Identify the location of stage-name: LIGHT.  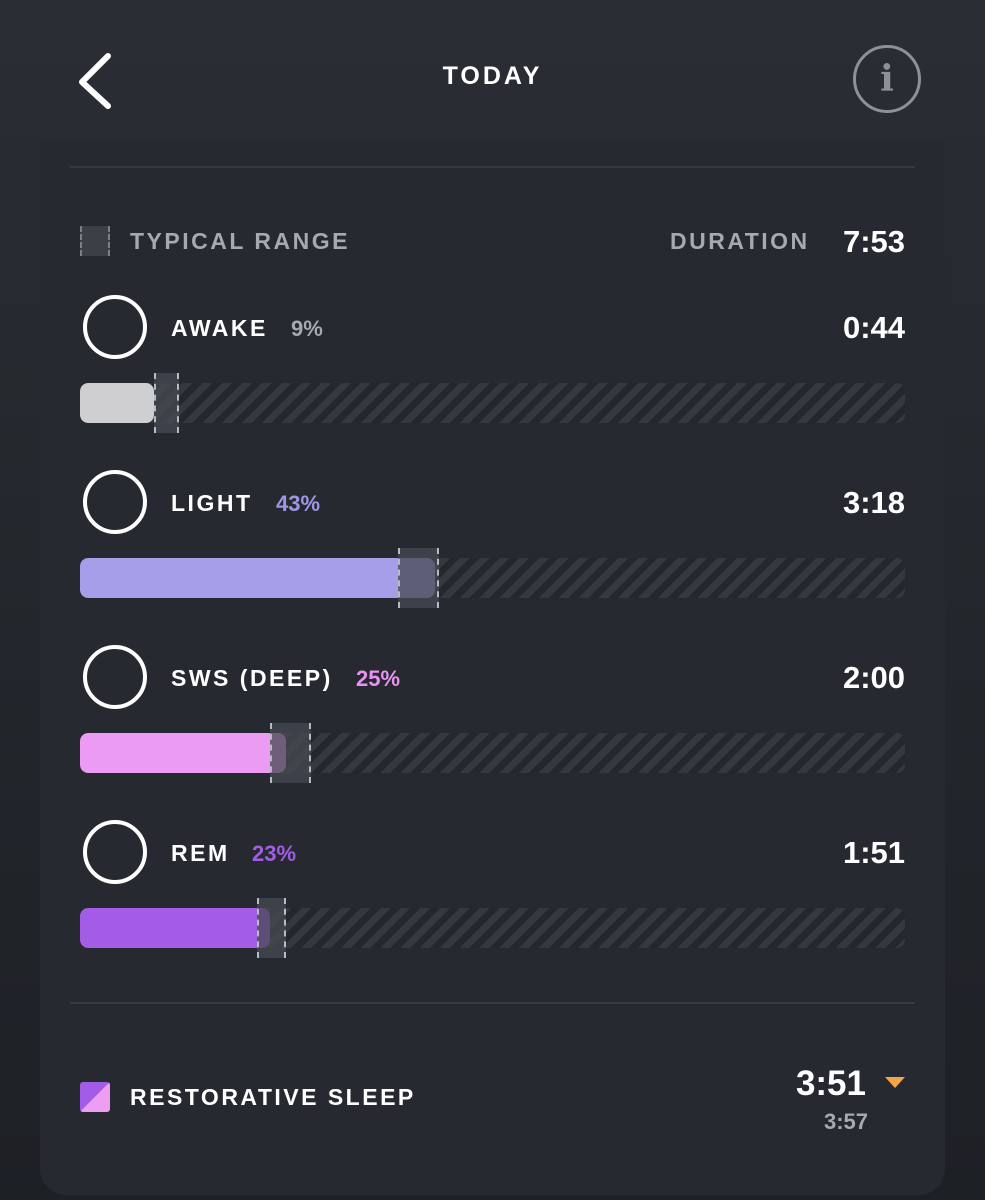
(212, 503).